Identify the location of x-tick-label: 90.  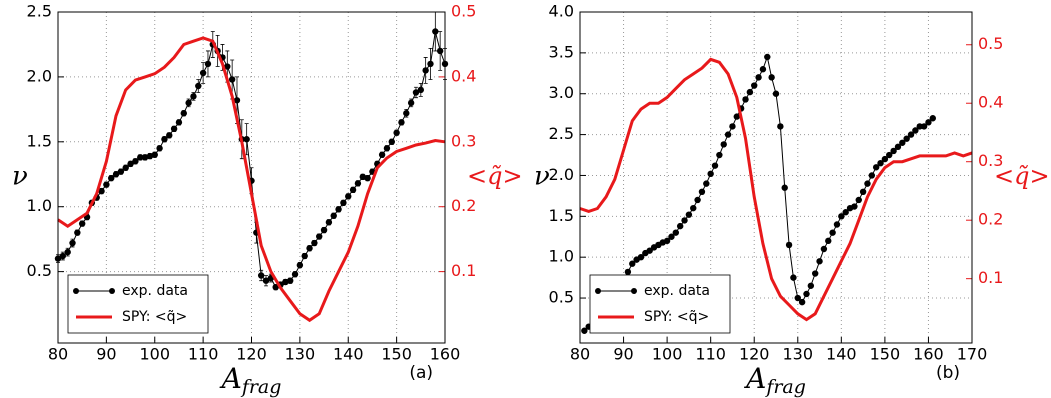
(106, 354).